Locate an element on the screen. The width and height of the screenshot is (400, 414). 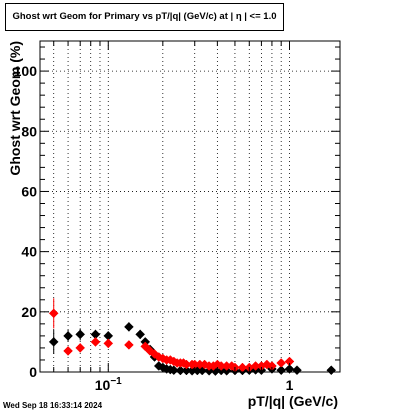
y-tick-label: 40 is located at coordinates (29, 252).